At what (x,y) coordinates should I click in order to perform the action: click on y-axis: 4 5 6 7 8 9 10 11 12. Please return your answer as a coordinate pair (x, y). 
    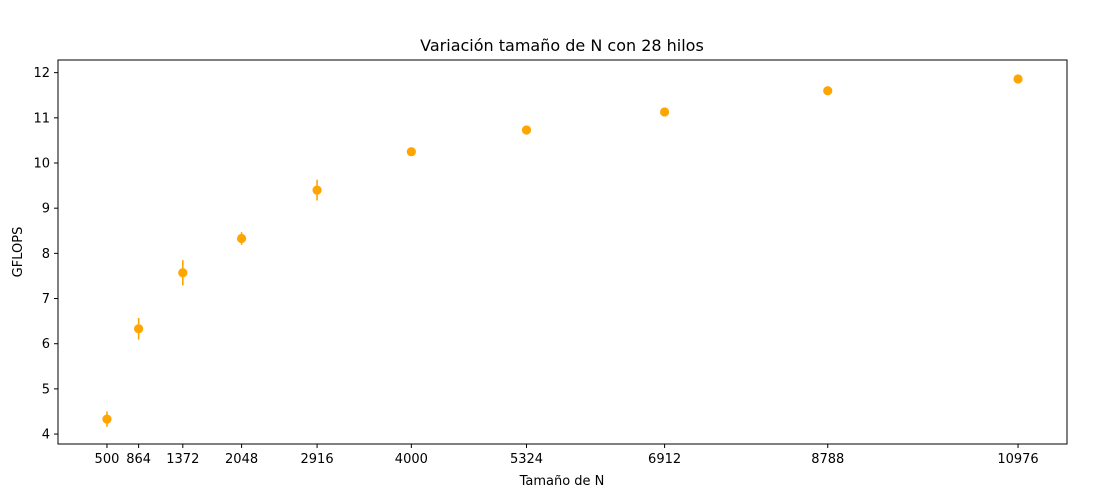
    Looking at the image, I should click on (45, 254).